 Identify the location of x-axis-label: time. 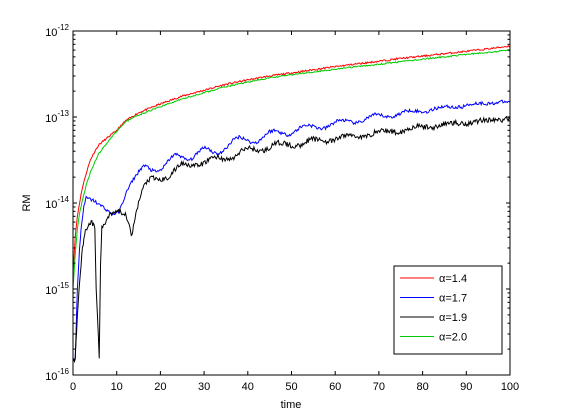
(291, 405).